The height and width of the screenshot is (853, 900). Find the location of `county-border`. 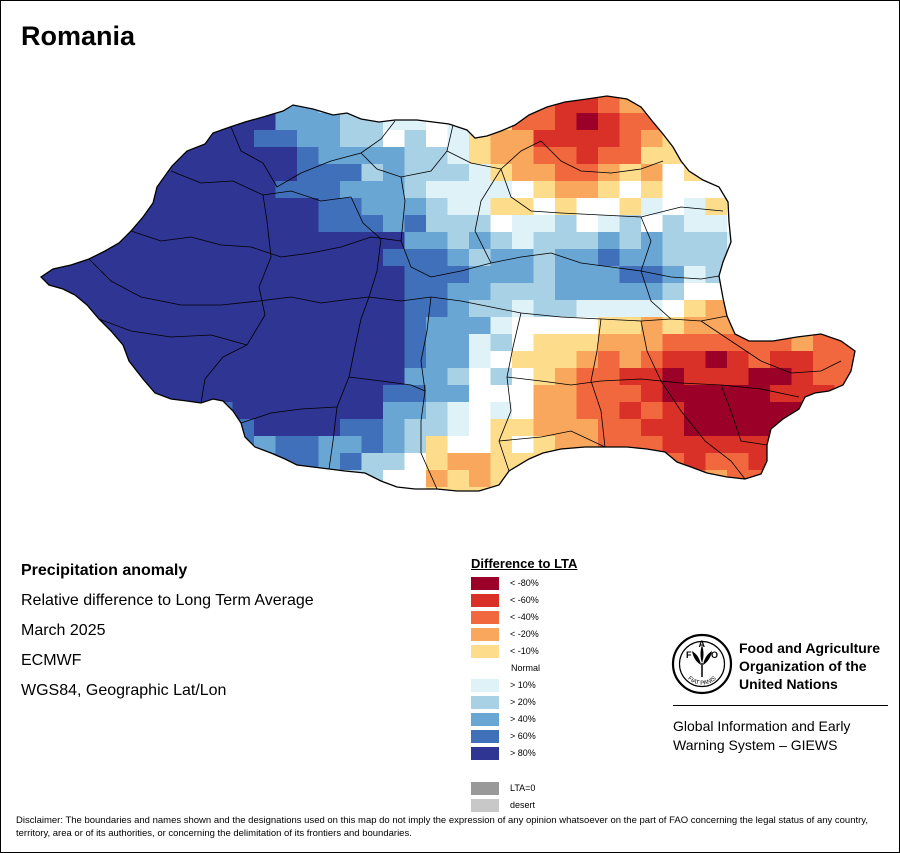

county-border is located at coordinates (602, 157).